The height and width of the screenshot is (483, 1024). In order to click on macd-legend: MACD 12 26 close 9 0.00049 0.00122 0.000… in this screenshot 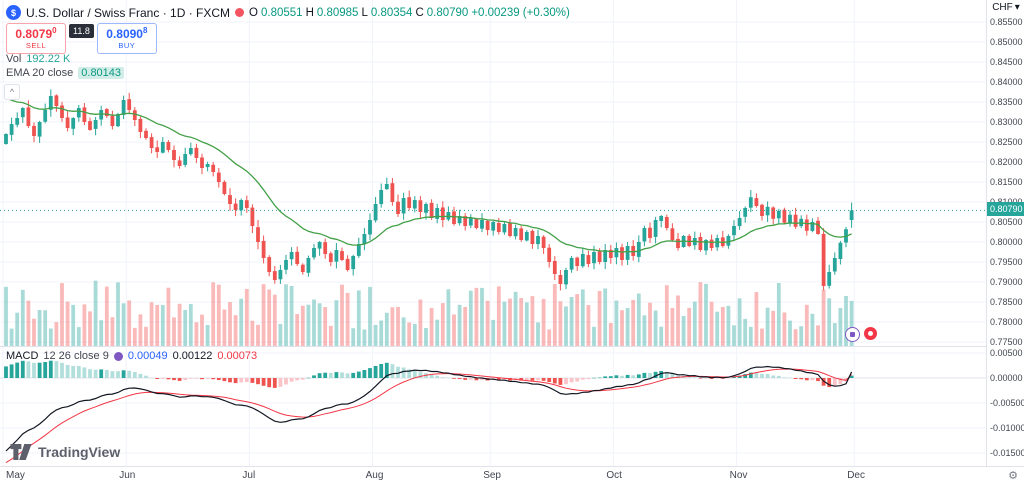, I will do `click(131, 356)`.